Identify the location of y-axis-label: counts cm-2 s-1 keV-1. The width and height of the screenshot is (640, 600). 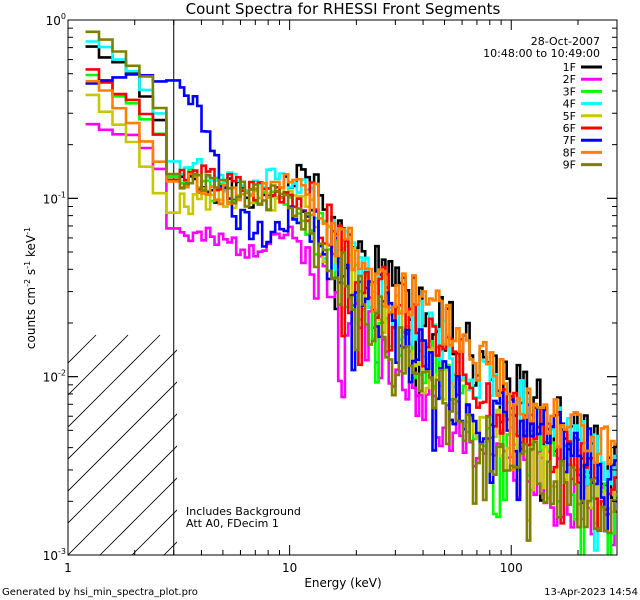
(30, 288).